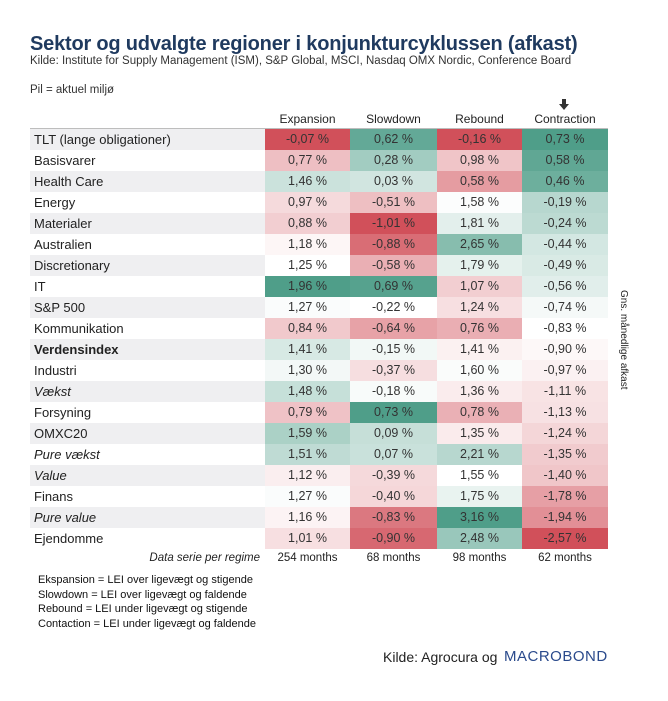 This screenshot has width=668, height=701. Describe the element at coordinates (479, 349) in the screenshot. I see `heatmap-cell-rebound: 1,41 %` at that location.